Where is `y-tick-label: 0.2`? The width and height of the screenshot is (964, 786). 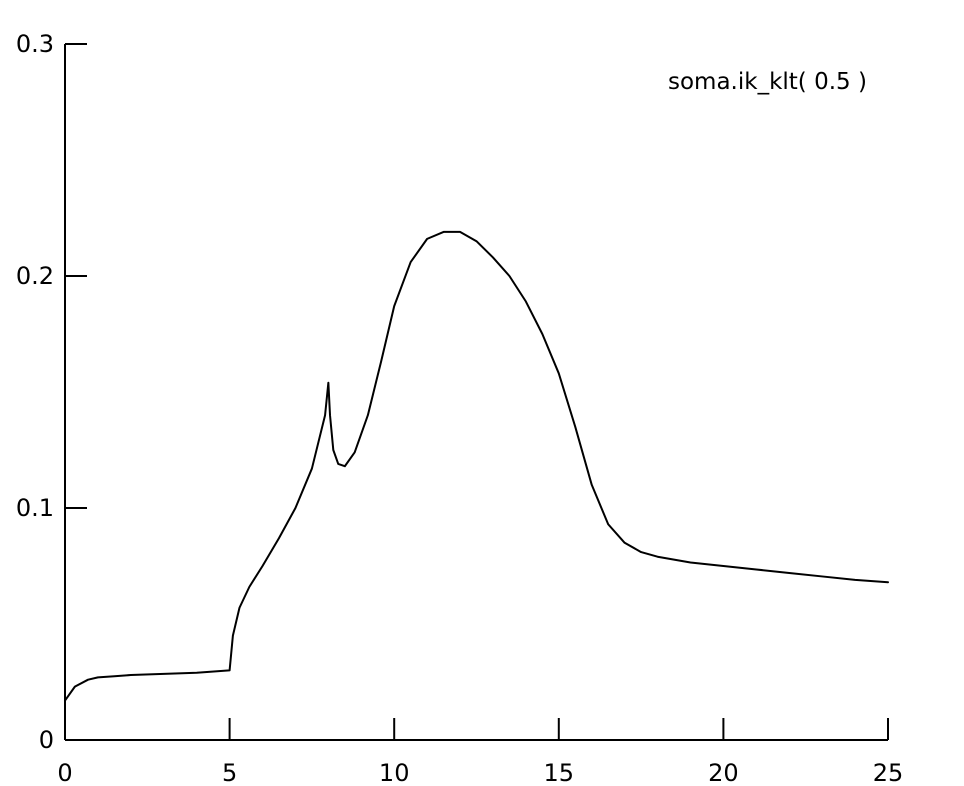
y-tick-label: 0.2 is located at coordinates (35, 276).